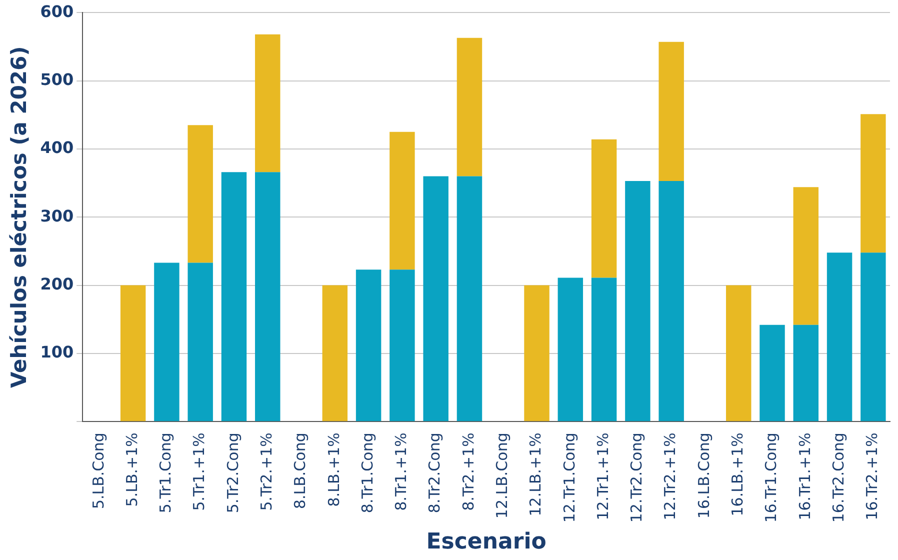 This screenshot has height=560, width=898. What do you see at coordinates (435, 473) in the screenshot?
I see `x-tick-label: 8.Tr2.Cong` at bounding box center [435, 473].